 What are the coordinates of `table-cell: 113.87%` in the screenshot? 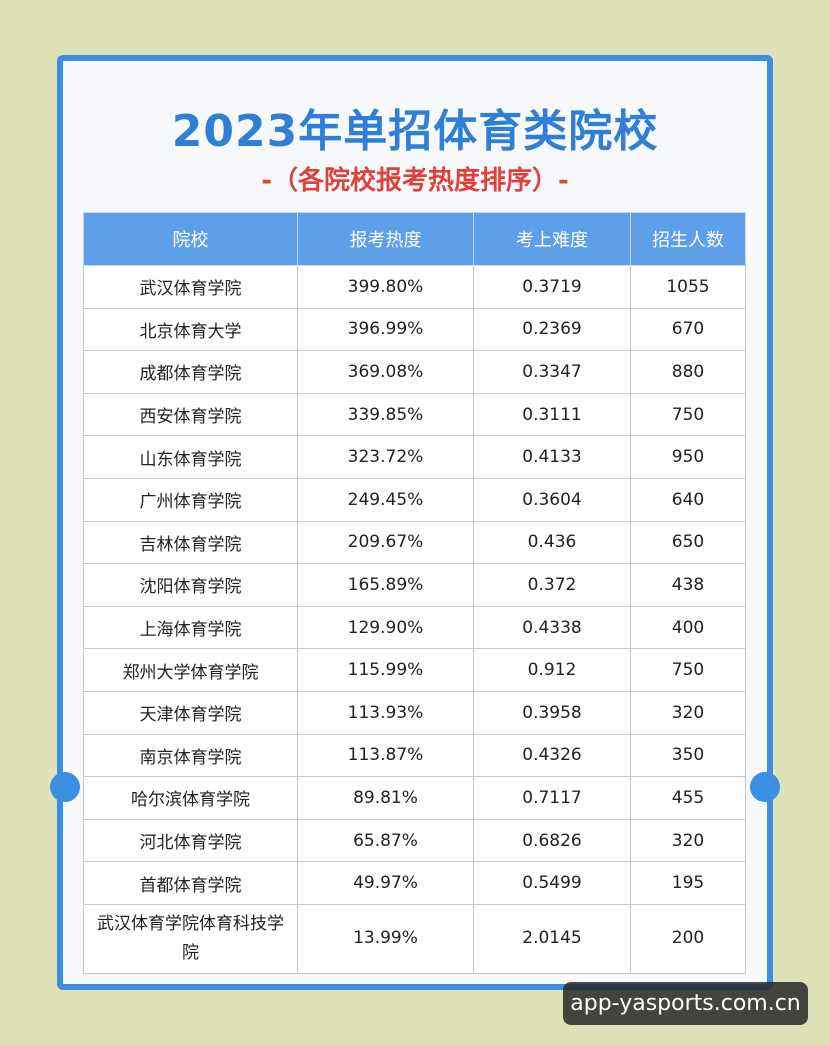 It's located at (385, 755).